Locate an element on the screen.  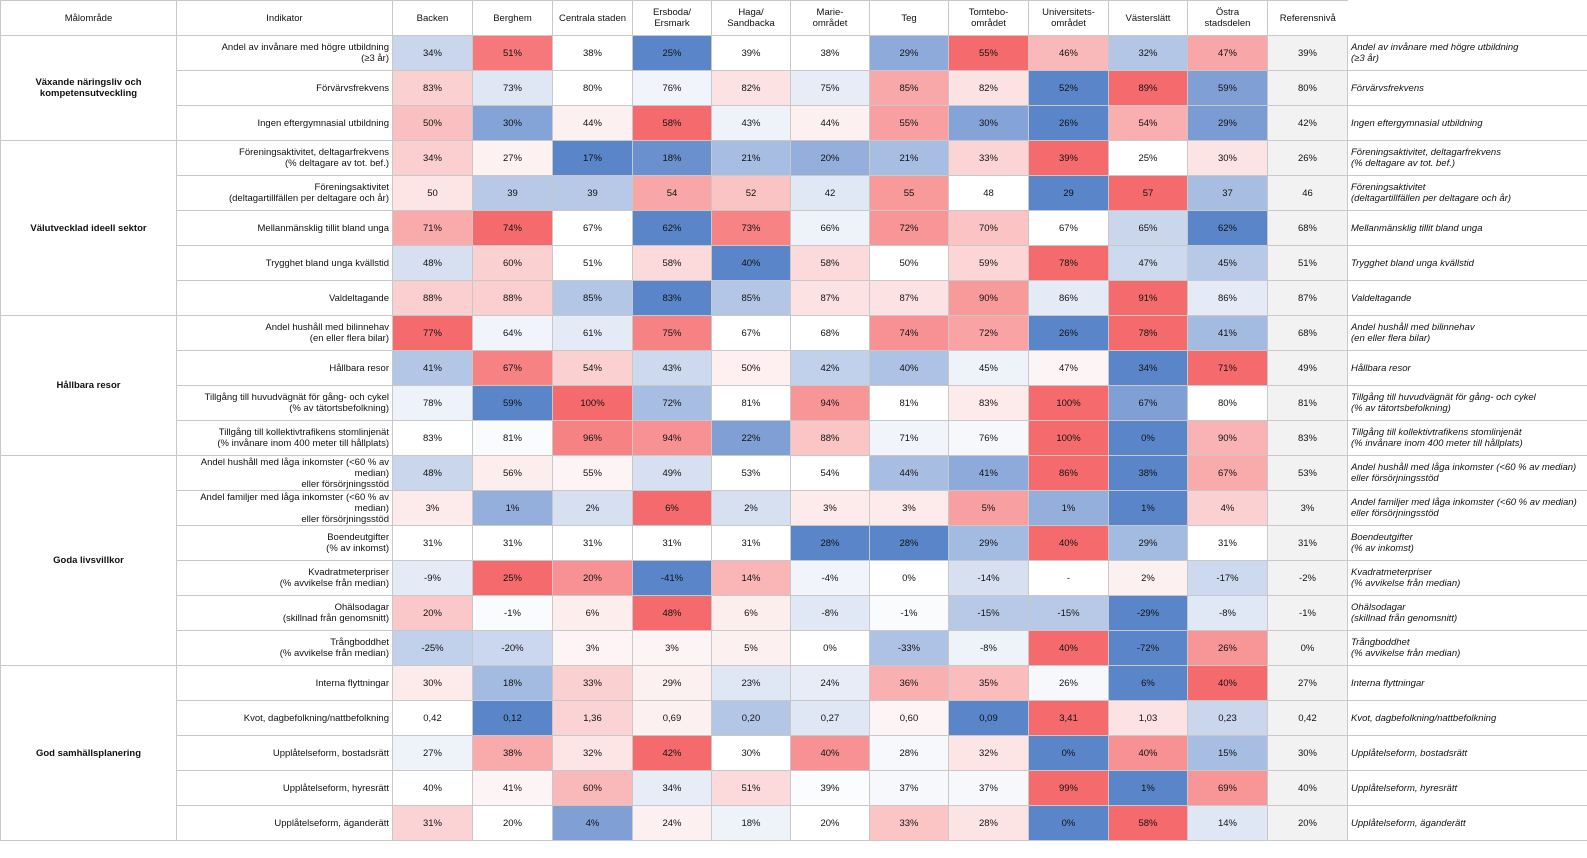
value-cell: 38% is located at coordinates (592, 53).